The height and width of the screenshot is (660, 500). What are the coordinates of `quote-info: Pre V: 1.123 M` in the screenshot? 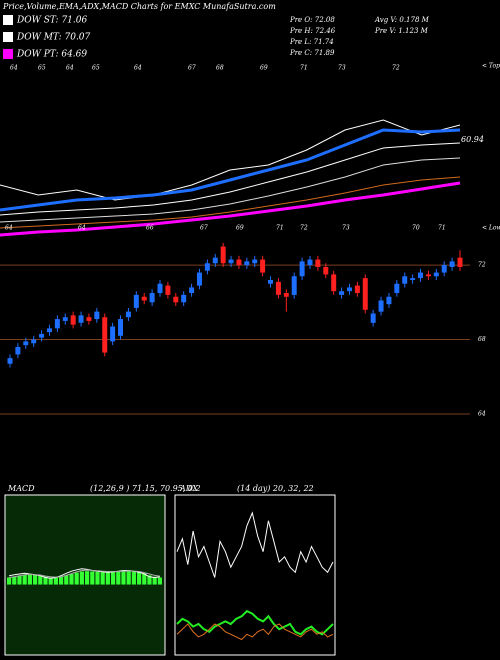 It's located at (401, 31).